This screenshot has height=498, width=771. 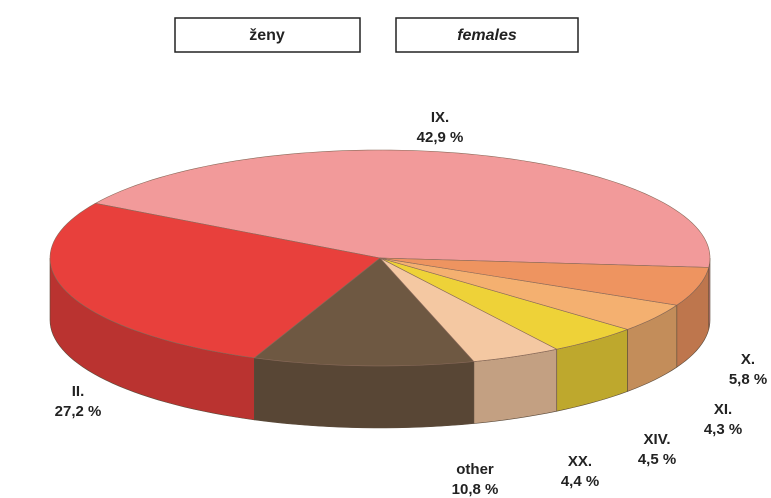 I want to click on slice-label: II., so click(x=78, y=391).